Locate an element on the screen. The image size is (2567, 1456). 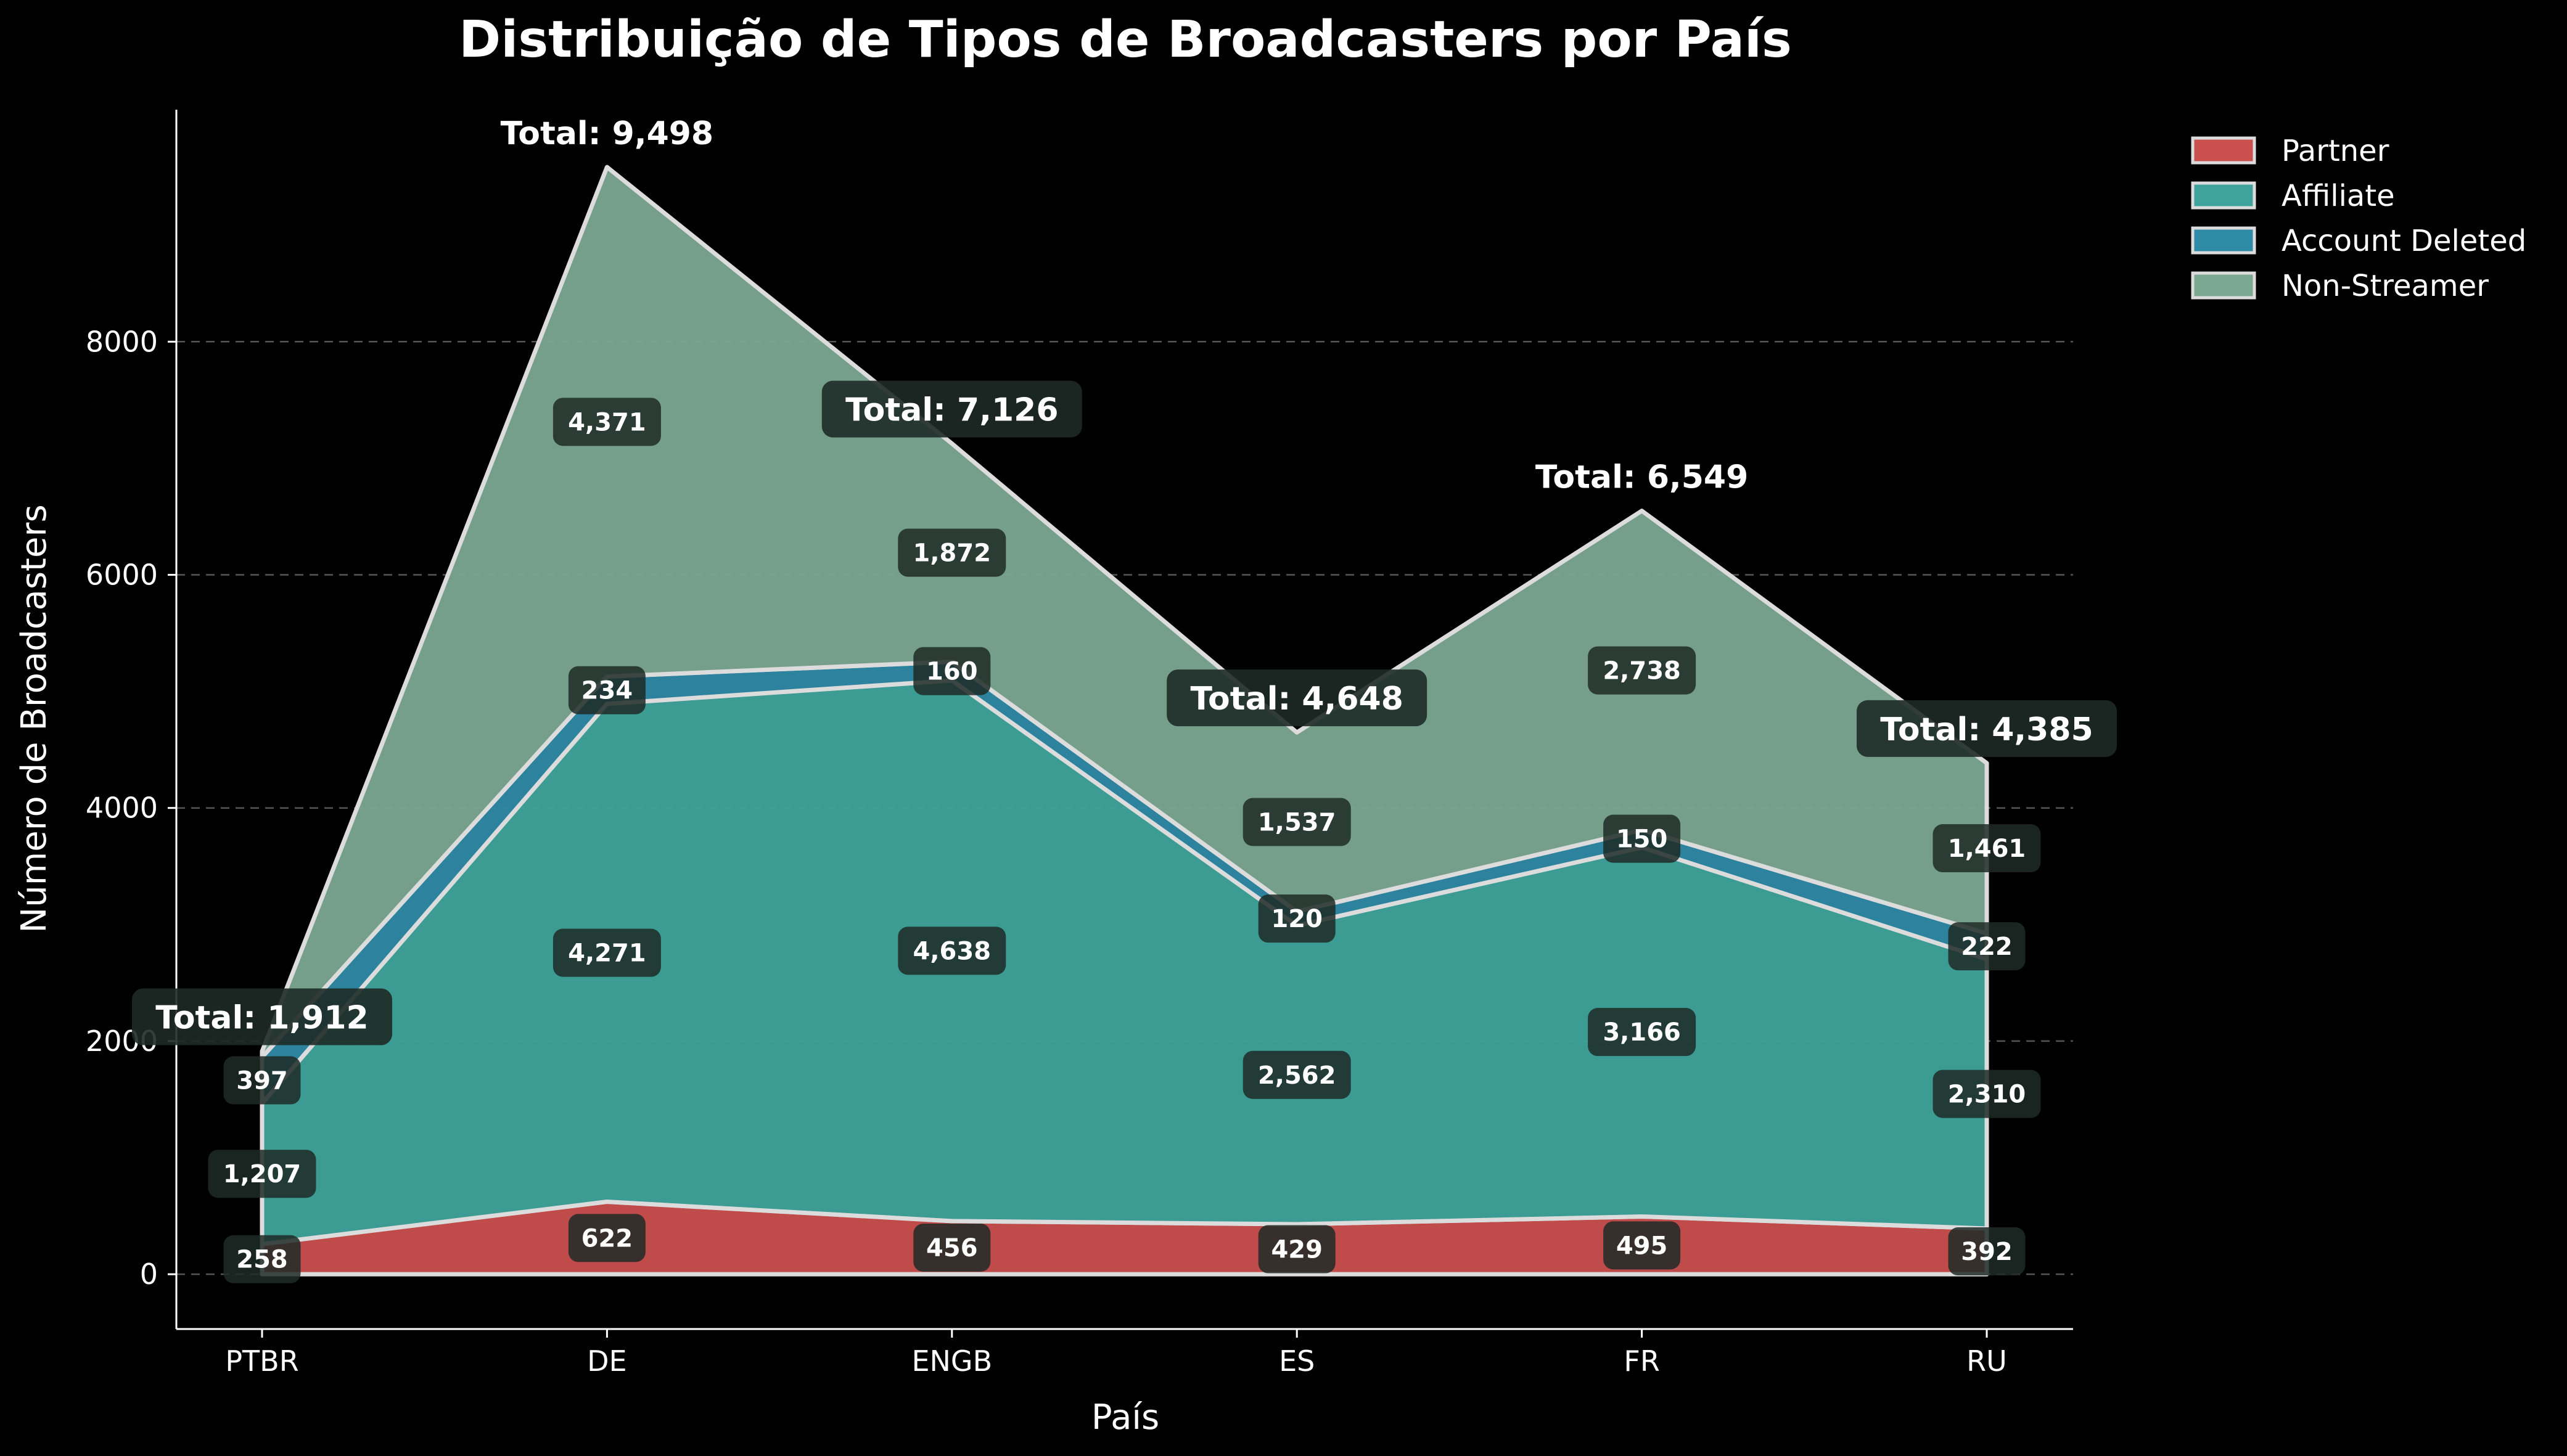
value-label-non-streamer: 4,371 is located at coordinates (606, 422).